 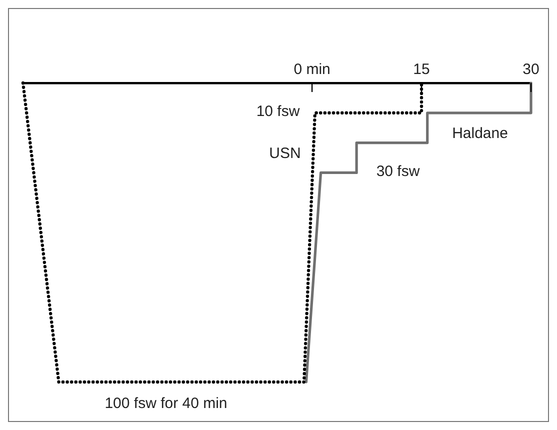 What do you see at coordinates (531, 69) in the screenshot?
I see `x-tick-label: 30` at bounding box center [531, 69].